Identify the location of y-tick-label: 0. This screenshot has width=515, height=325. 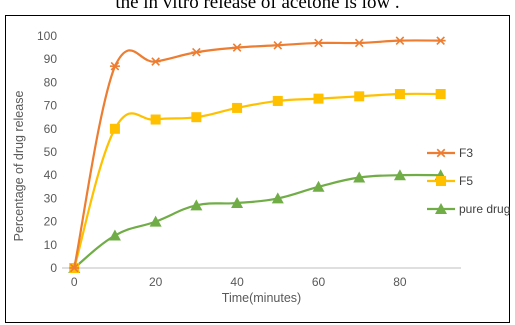
(53, 268).